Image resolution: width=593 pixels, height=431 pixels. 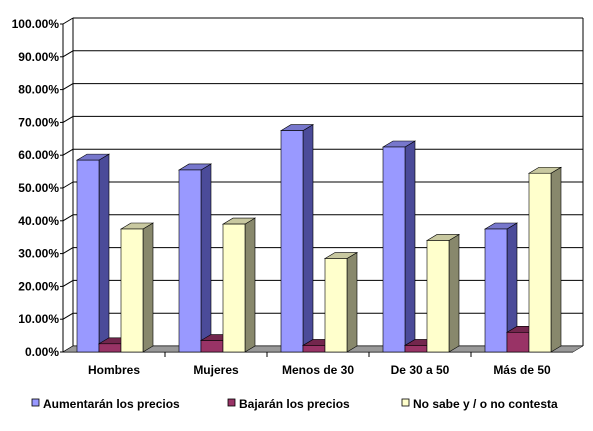 What do you see at coordinates (38, 221) in the screenshot?
I see `y-tick-label: 40.00%` at bounding box center [38, 221].